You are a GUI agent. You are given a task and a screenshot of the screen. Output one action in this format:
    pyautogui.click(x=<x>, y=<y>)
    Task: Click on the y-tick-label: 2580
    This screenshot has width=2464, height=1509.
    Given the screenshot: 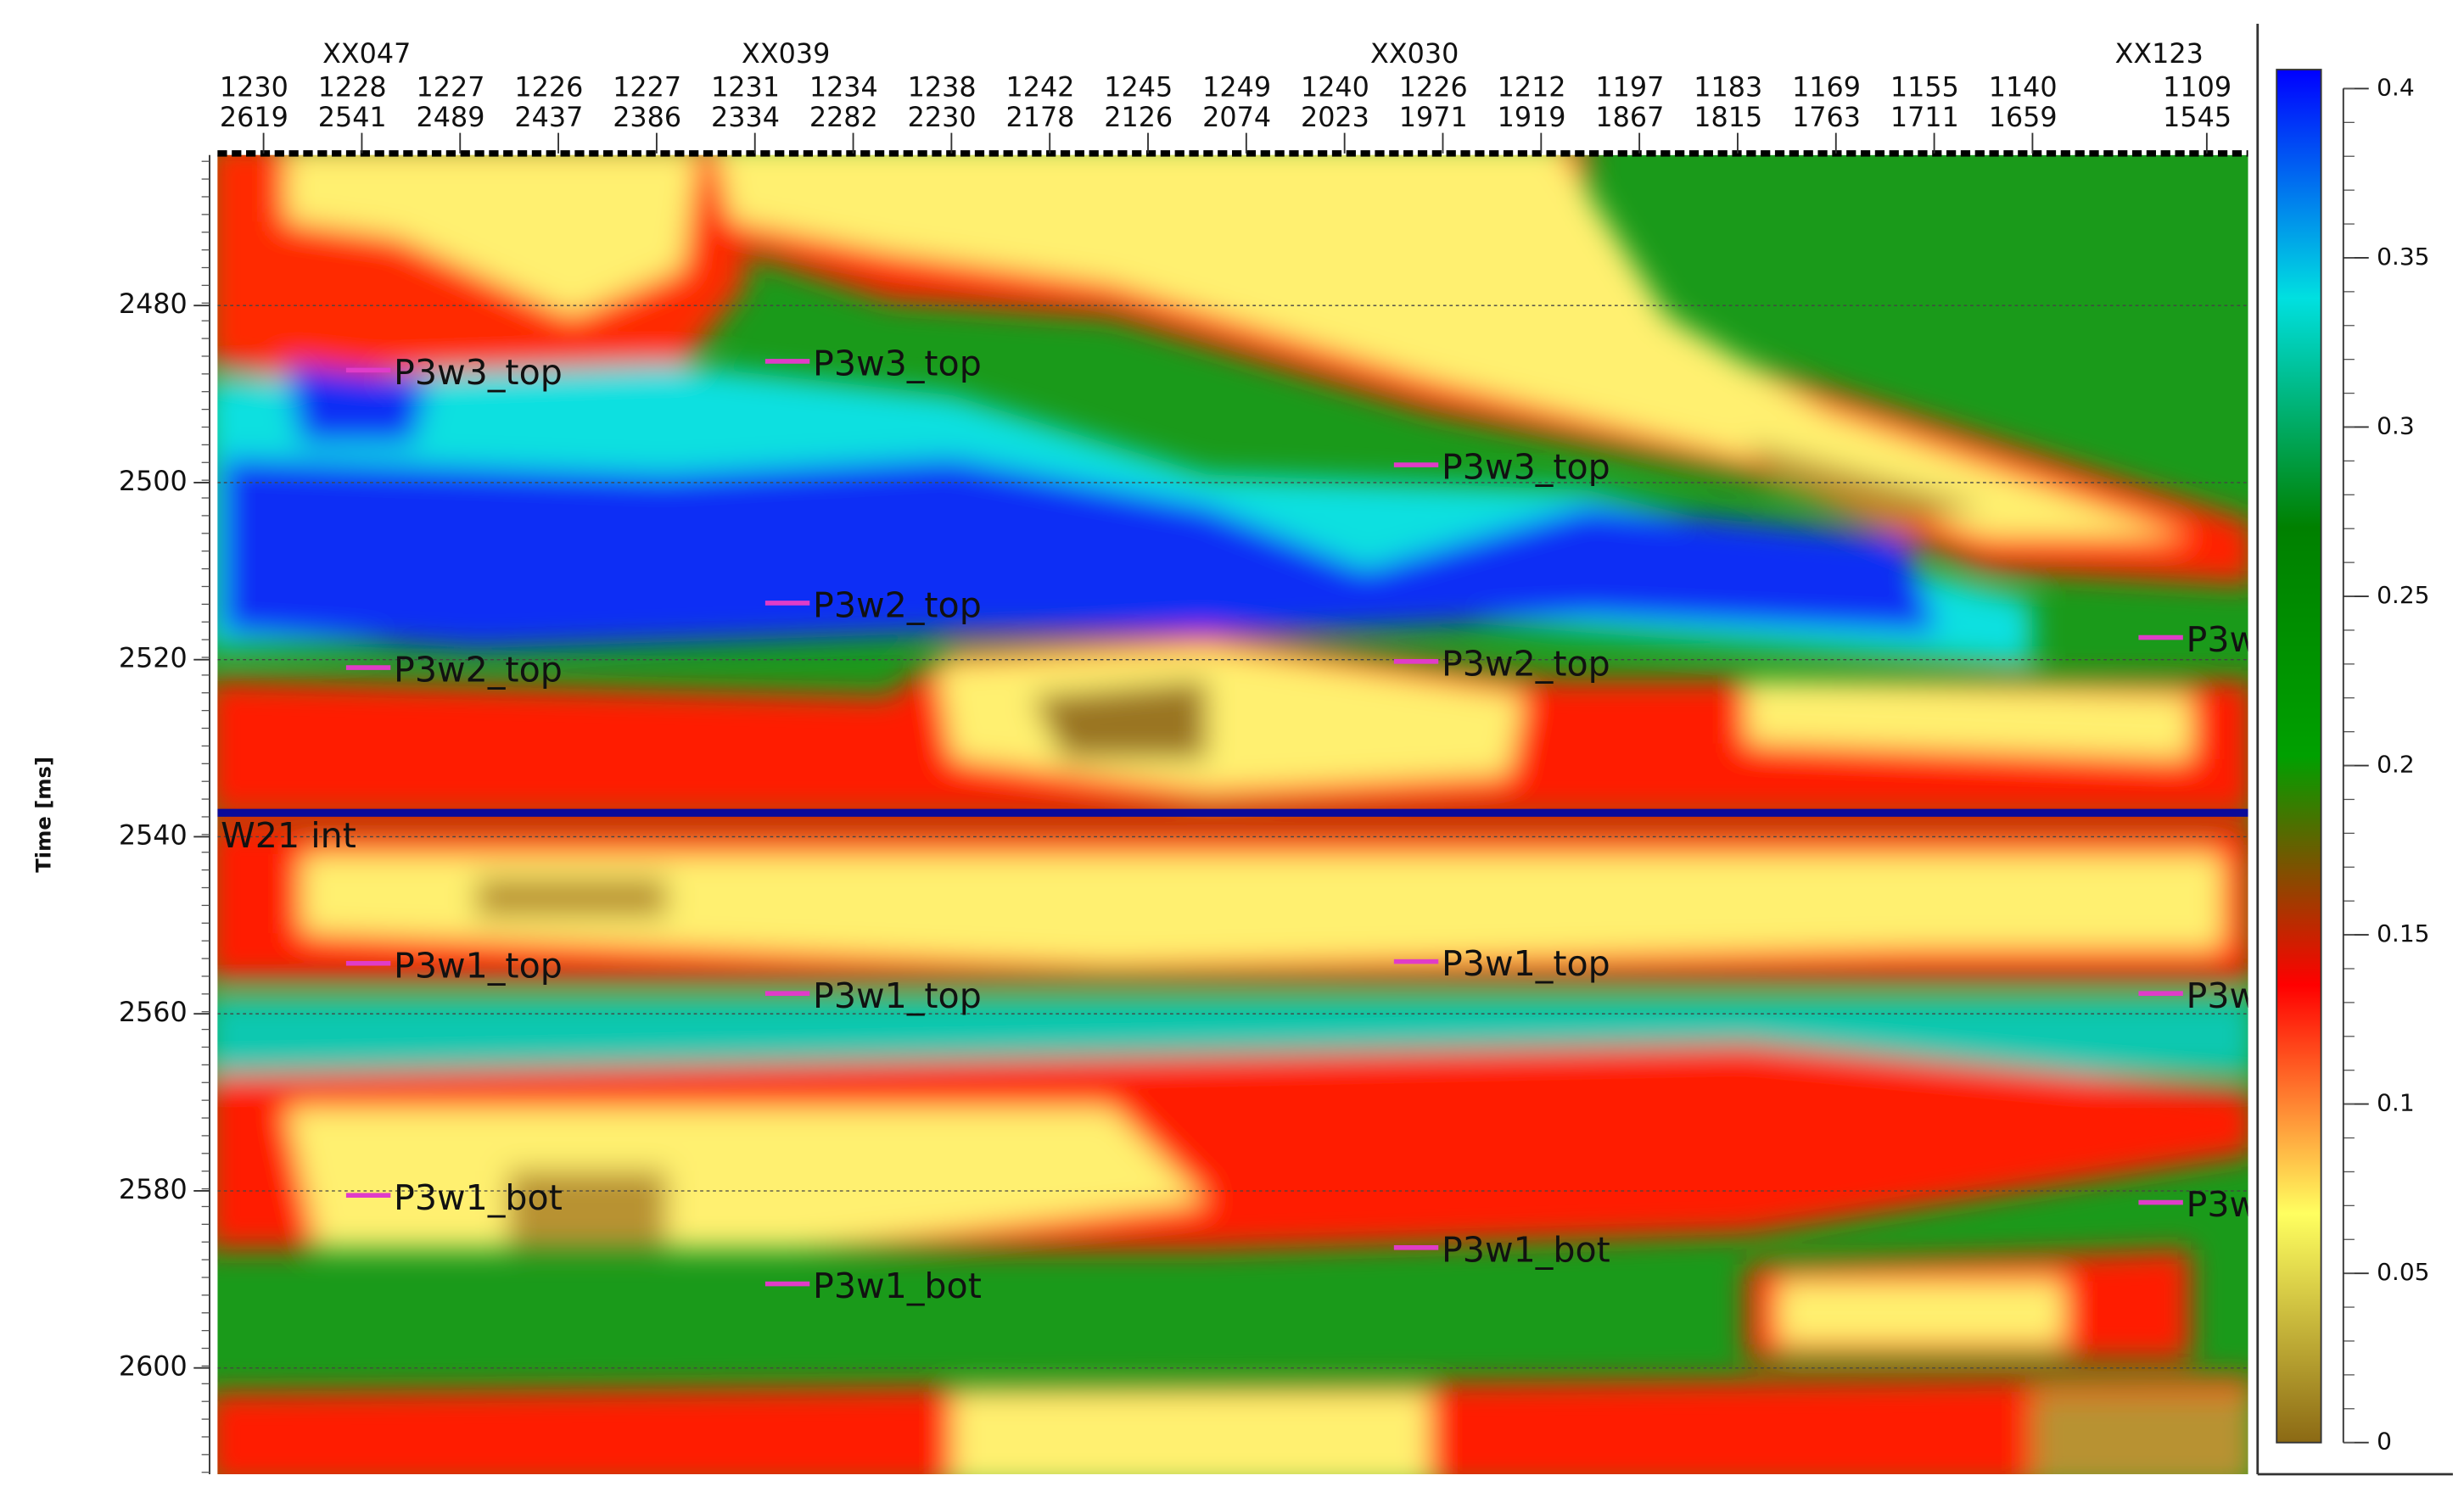 What is the action you would take?
    pyautogui.click(x=153, y=1190)
    